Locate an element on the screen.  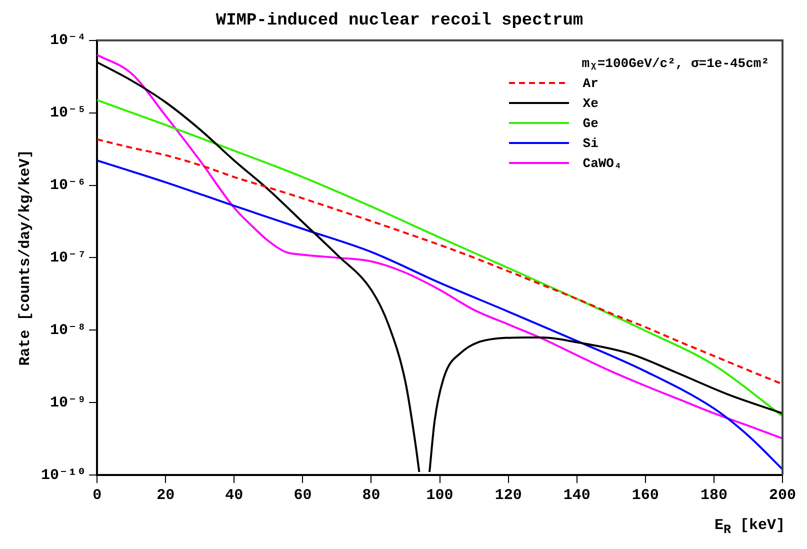
x-tick-label: 180 is located at coordinates (714, 495).